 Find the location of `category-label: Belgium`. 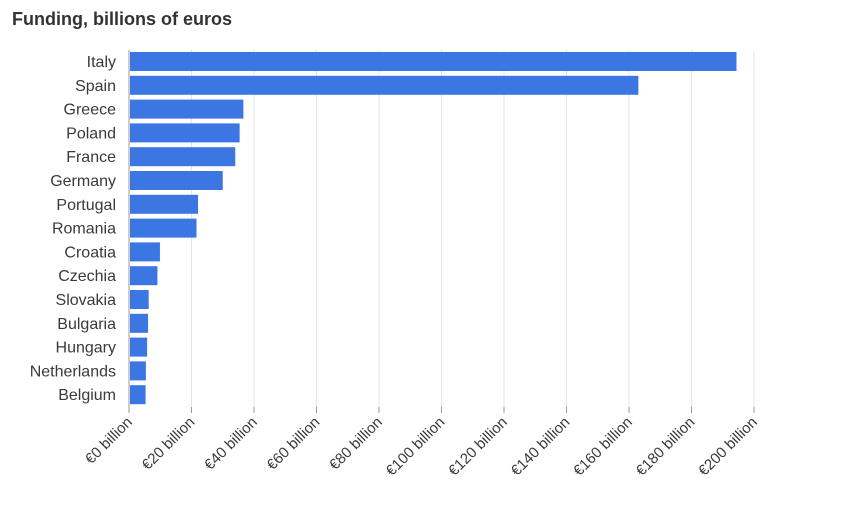

category-label: Belgium is located at coordinates (87, 395).